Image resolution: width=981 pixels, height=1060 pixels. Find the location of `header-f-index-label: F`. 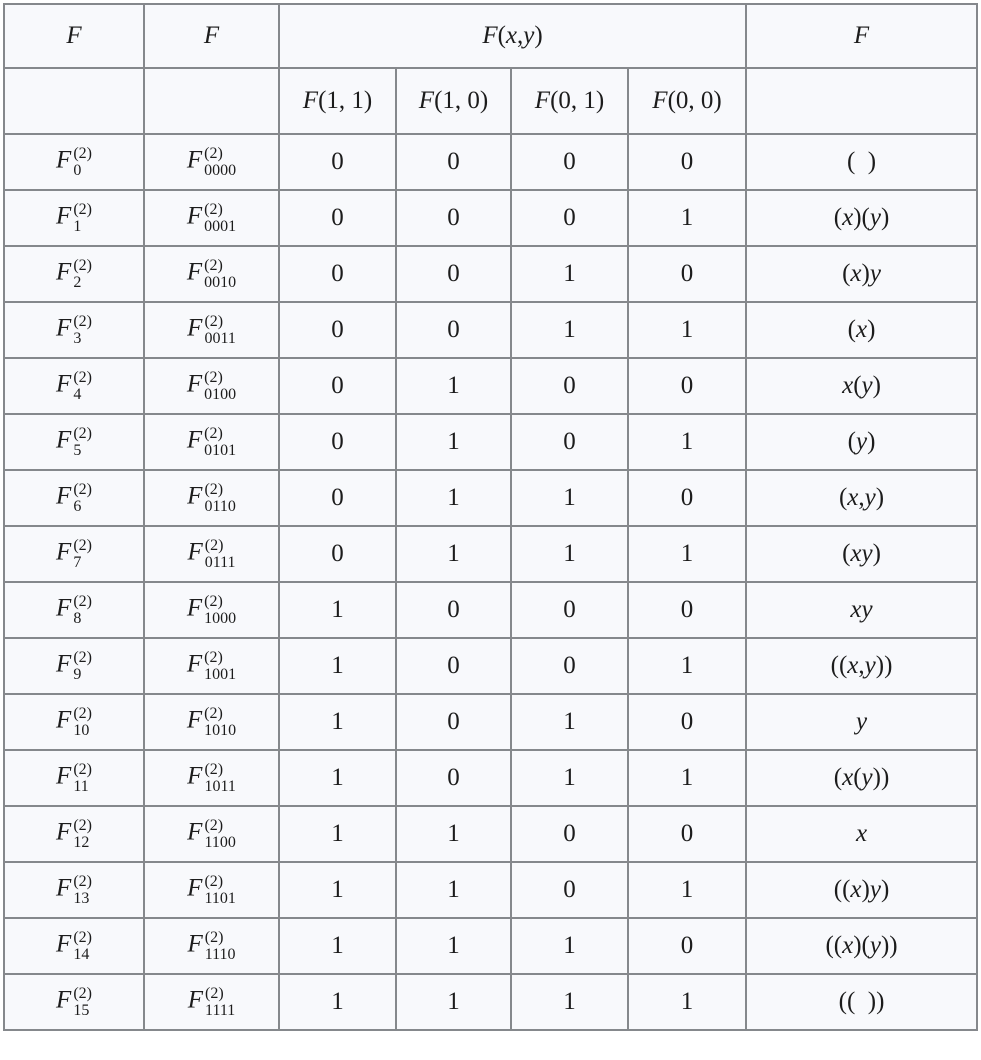

header-f-index-label: F is located at coordinates (74, 35).